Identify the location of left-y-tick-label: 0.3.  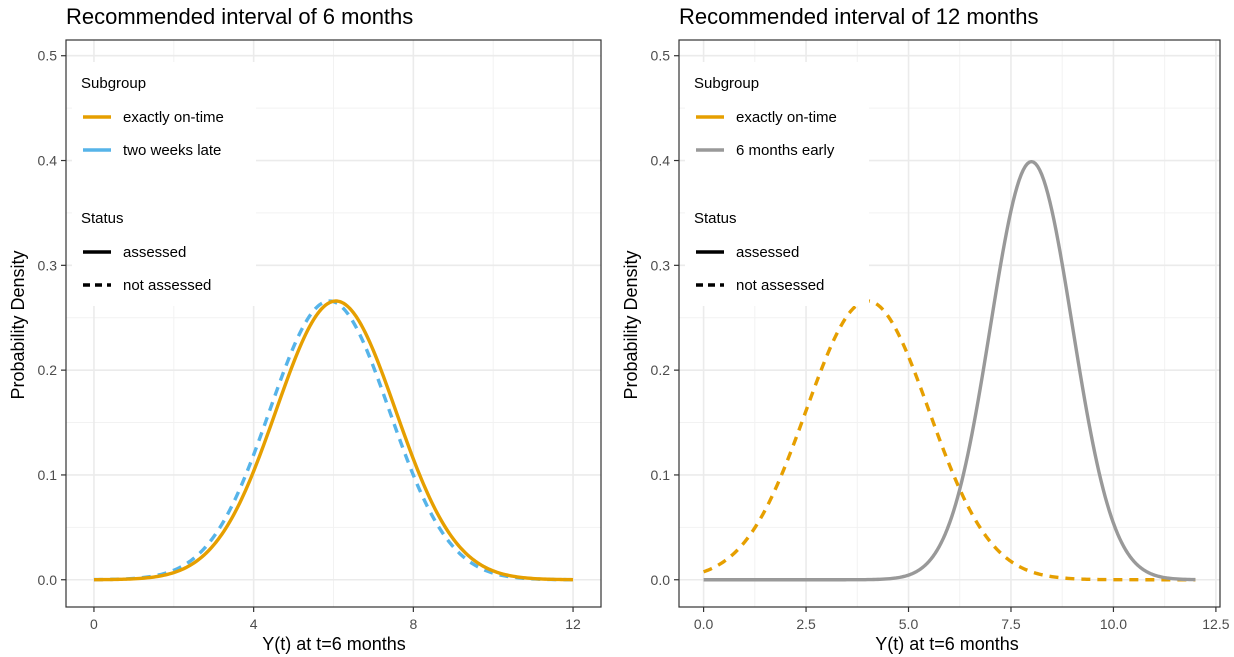
(48, 265).